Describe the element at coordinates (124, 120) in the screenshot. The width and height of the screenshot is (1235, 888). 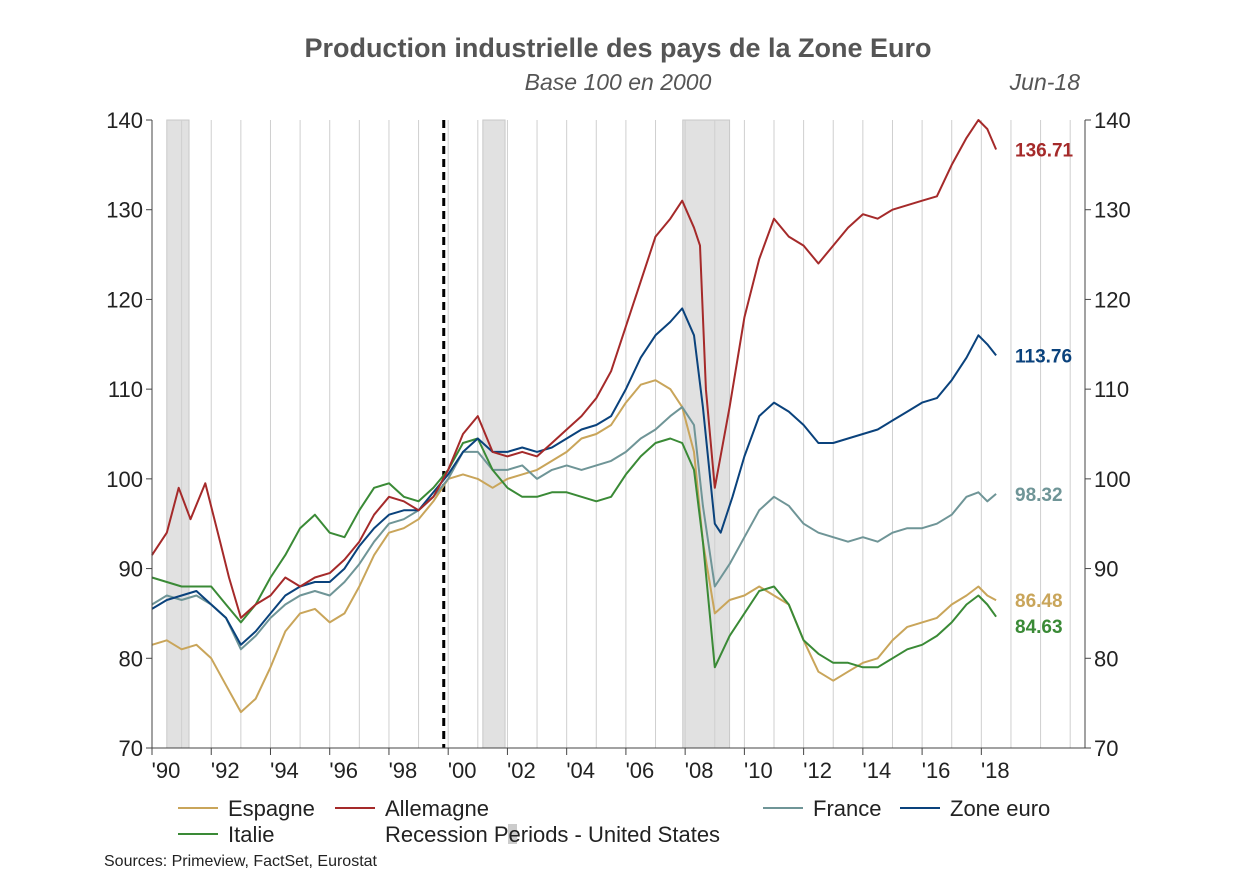
I see `y-tick-label-left: 140` at that location.